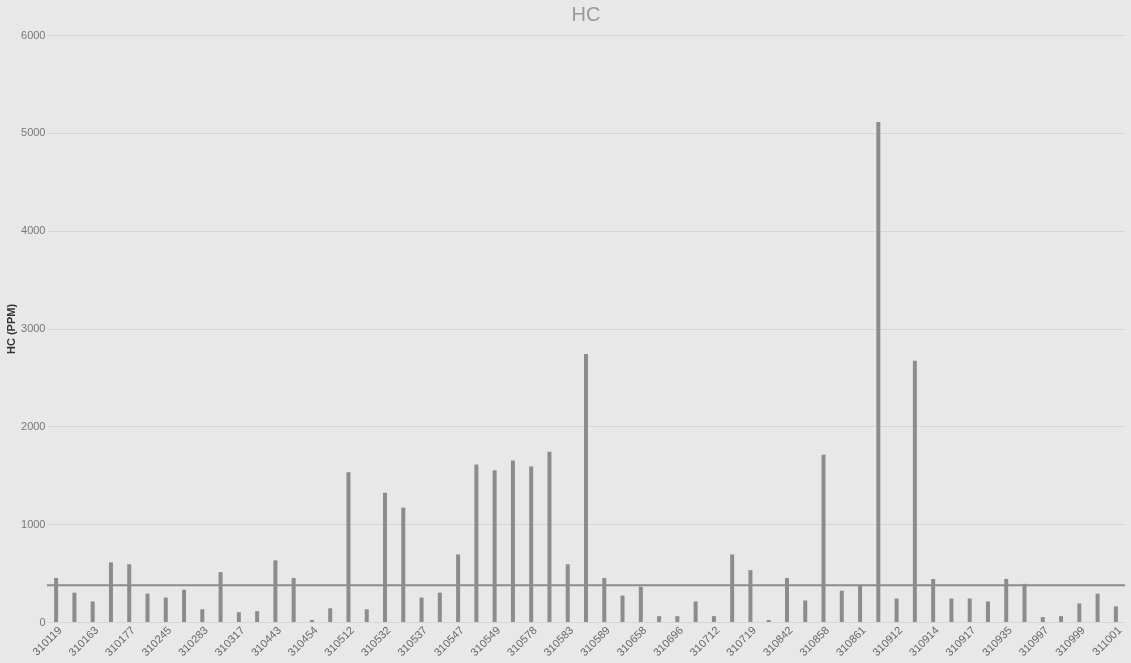 Image resolution: width=1131 pixels, height=663 pixels. I want to click on chart-title: HC, so click(586, 14).